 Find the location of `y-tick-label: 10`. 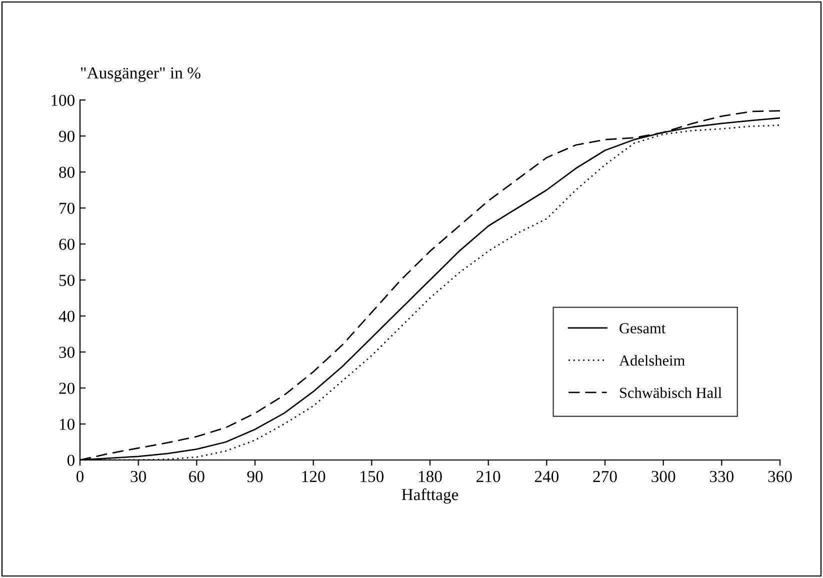

y-tick-label: 10 is located at coordinates (67, 424).